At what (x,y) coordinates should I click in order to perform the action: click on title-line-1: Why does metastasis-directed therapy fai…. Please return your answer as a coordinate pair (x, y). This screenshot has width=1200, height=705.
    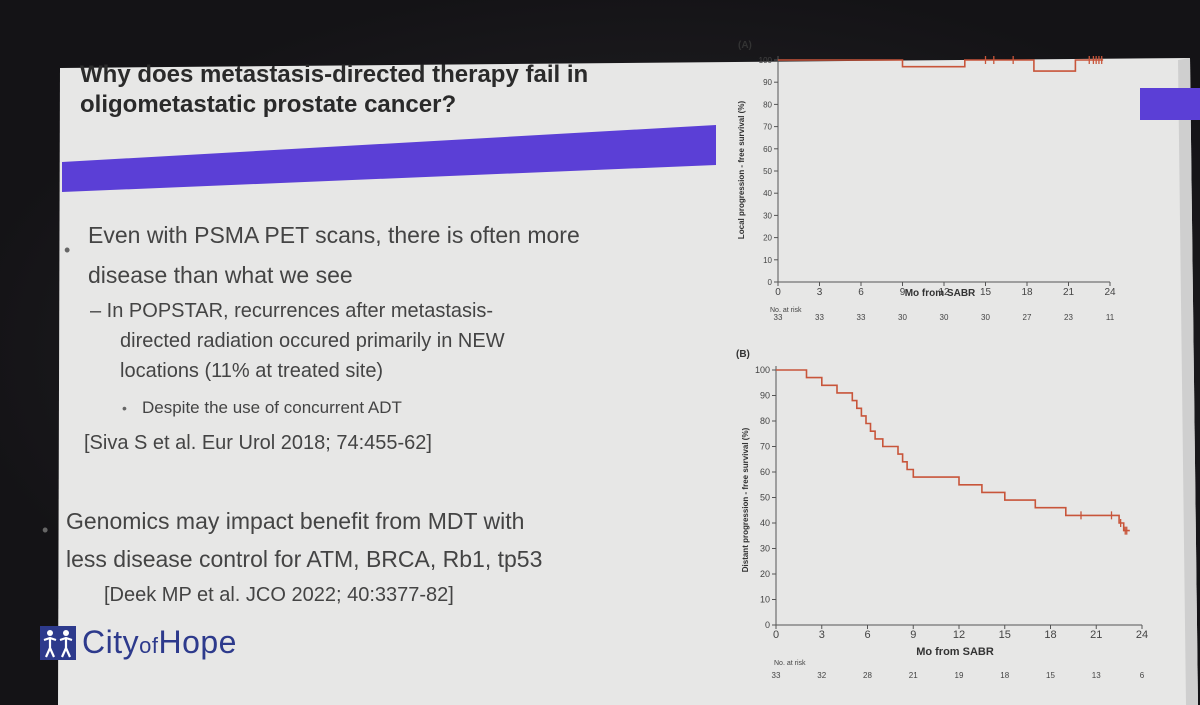
    Looking at the image, I should click on (334, 74).